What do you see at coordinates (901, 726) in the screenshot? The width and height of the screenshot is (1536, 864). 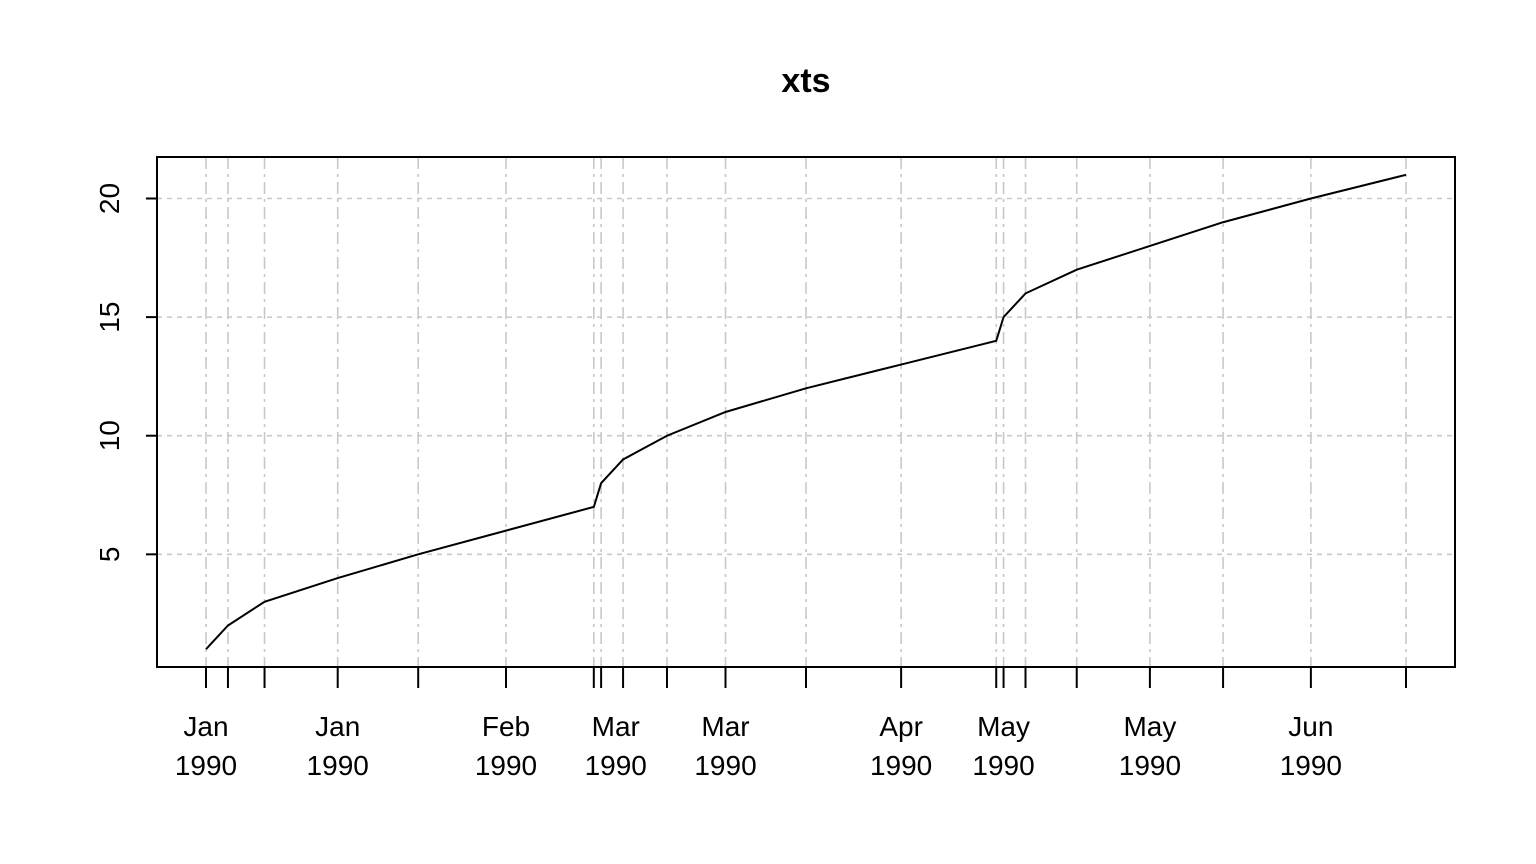 I see `x-tick-label-month: Apr` at bounding box center [901, 726].